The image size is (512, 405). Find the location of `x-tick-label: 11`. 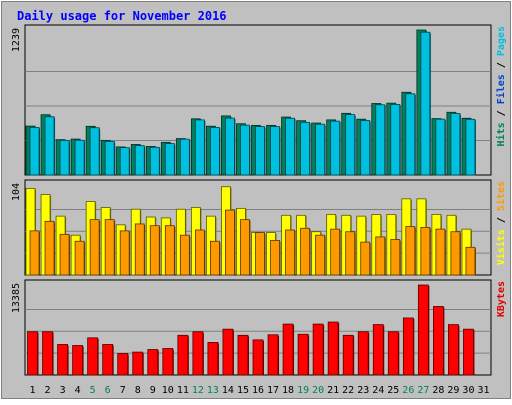

x-tick-label: 11 is located at coordinates (183, 390).